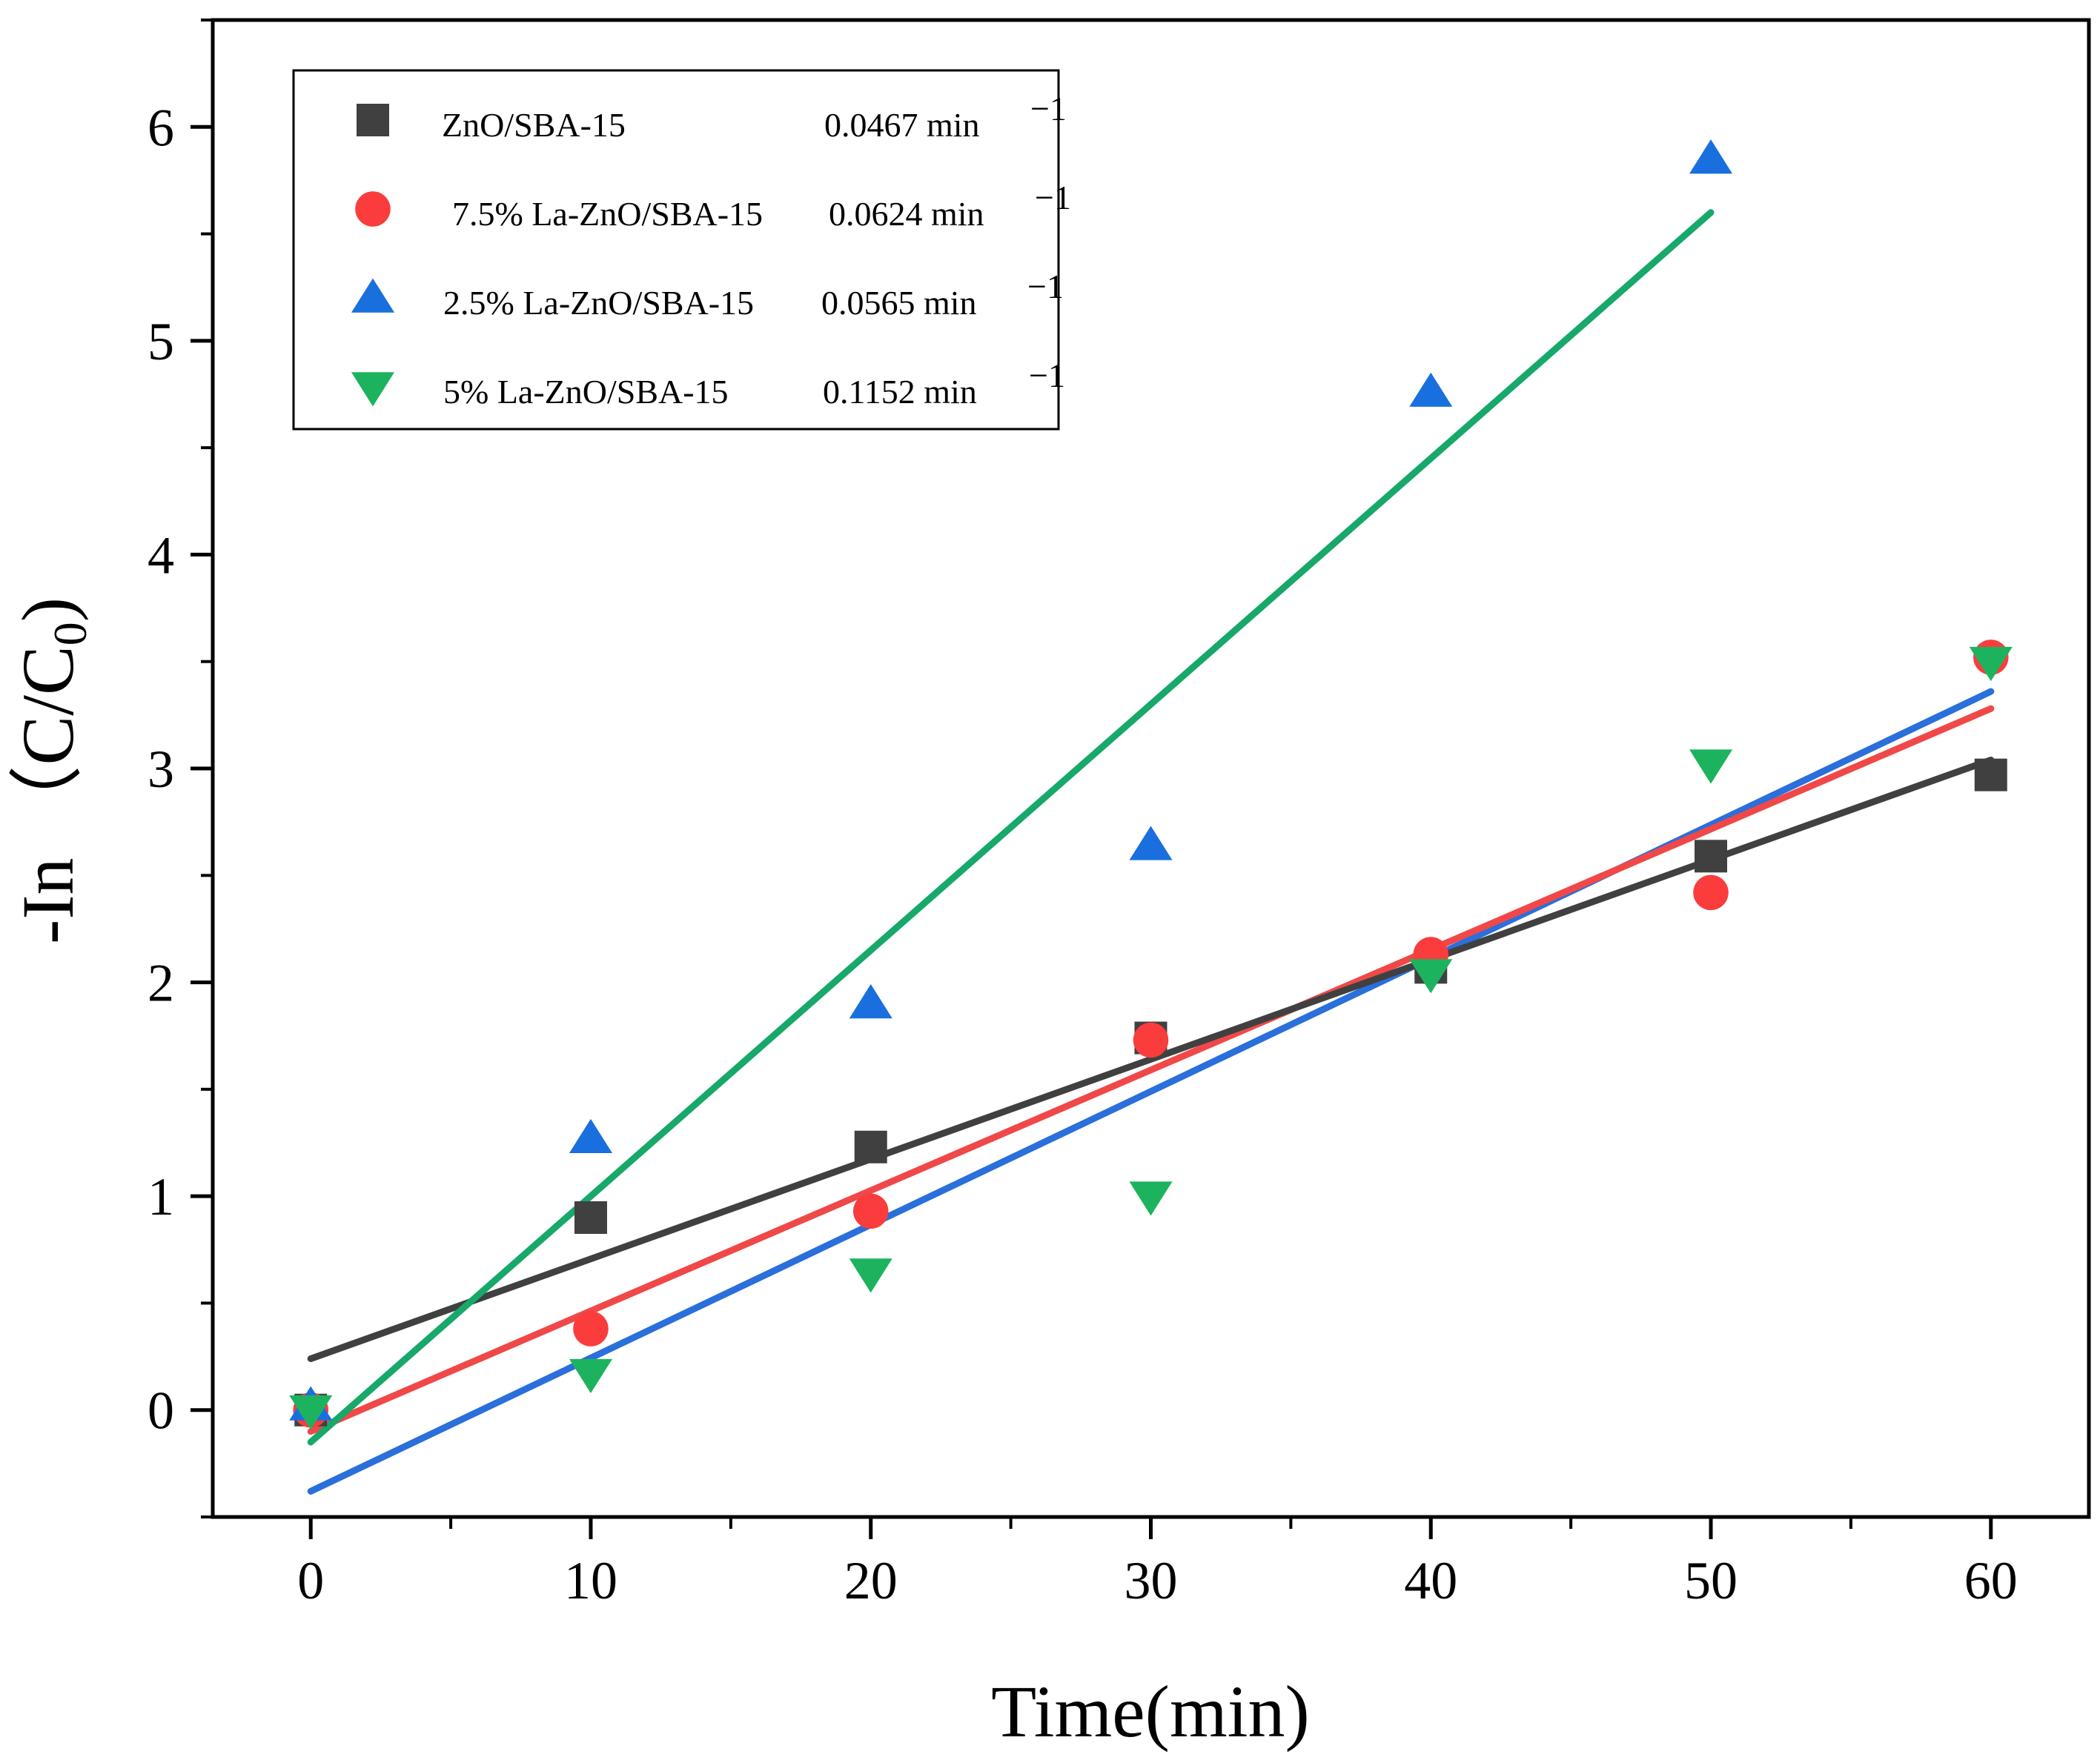 The height and width of the screenshot is (1763, 2100). What do you see at coordinates (598, 303) in the screenshot?
I see `legend-label: 2.5% La-ZnO/SBA-15` at bounding box center [598, 303].